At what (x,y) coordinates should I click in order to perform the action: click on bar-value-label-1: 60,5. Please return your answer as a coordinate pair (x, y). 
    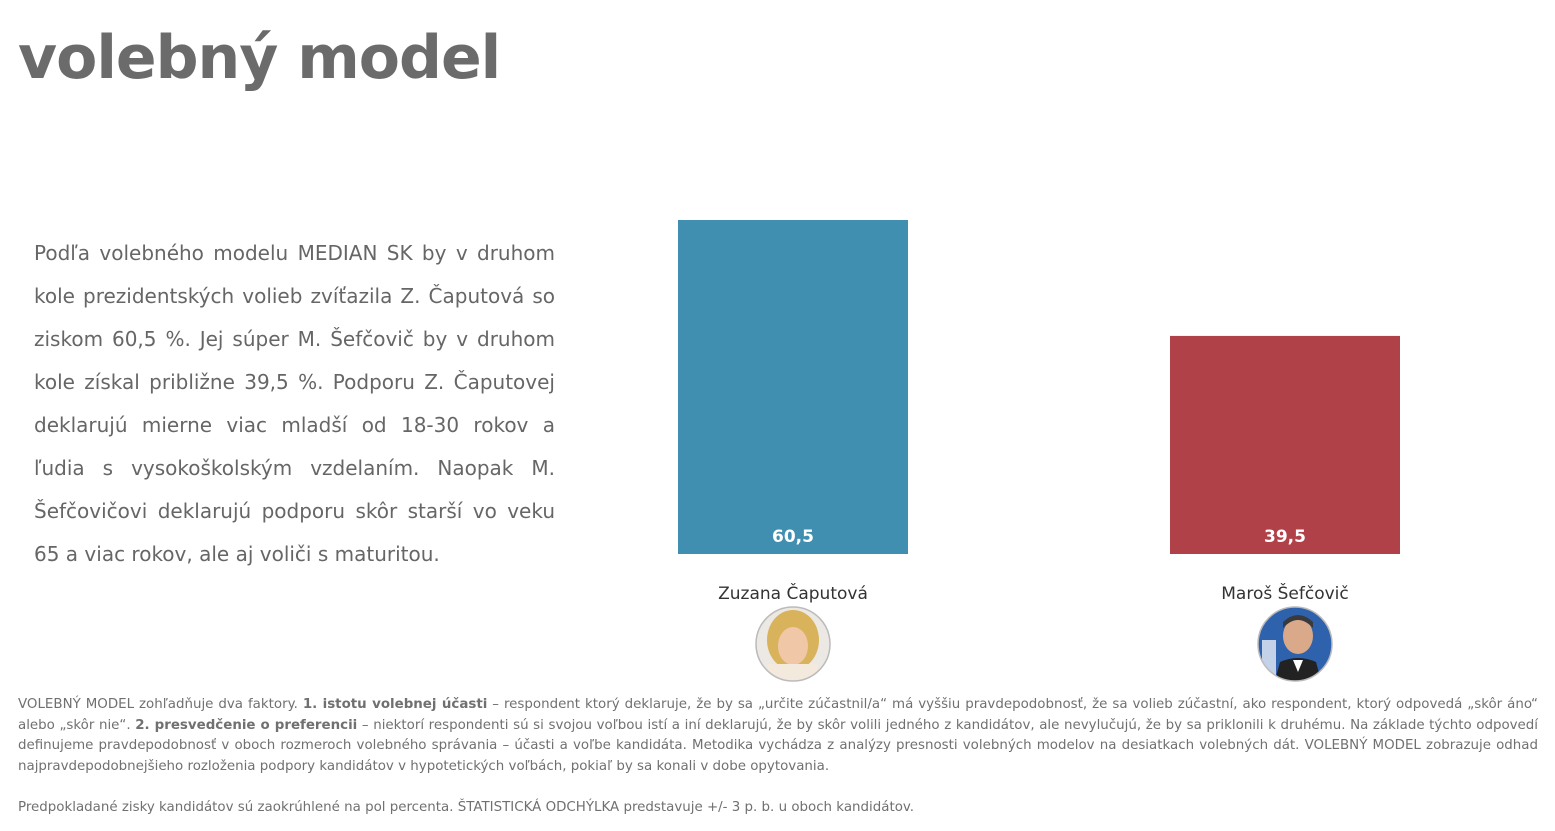
    Looking at the image, I should click on (793, 537).